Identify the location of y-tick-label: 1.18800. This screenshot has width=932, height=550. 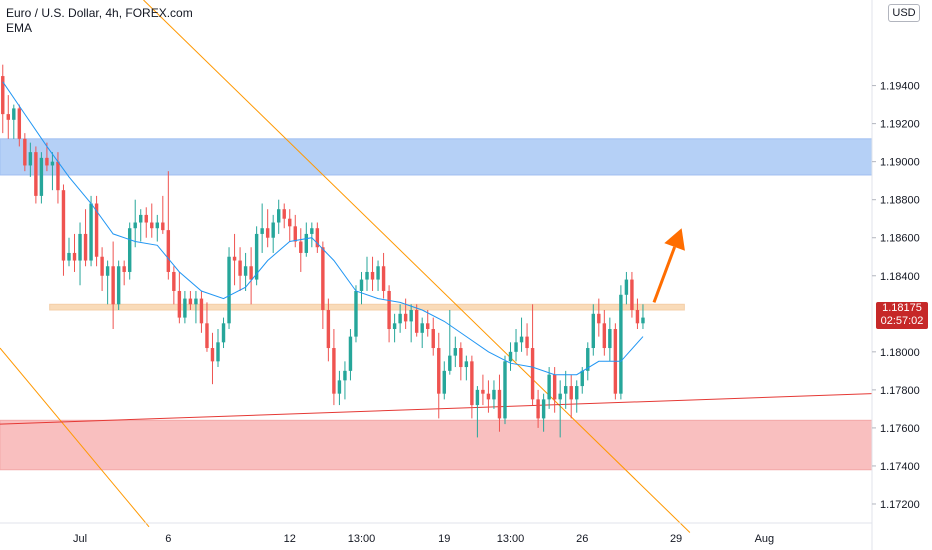
(900, 201).